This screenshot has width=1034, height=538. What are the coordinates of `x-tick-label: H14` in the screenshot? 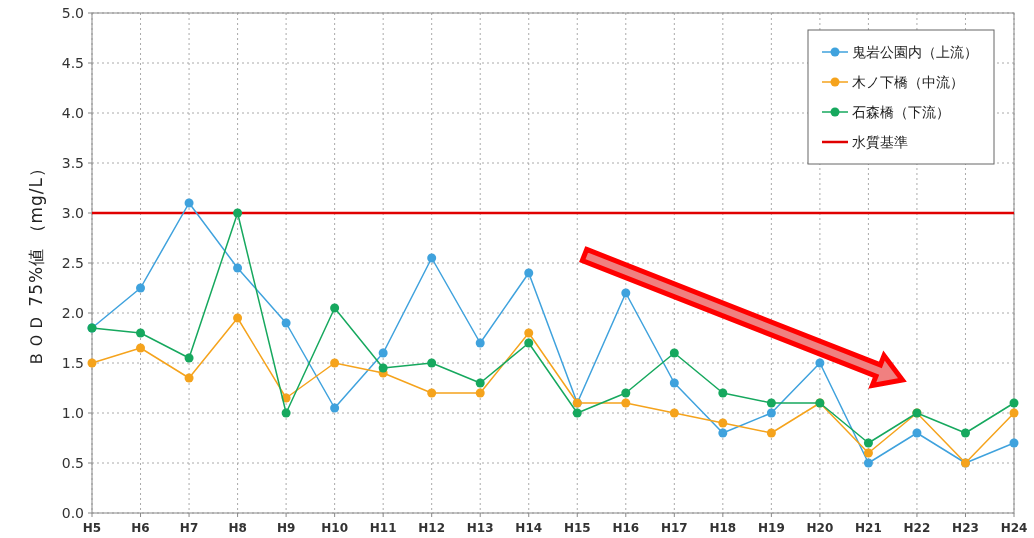 It's located at (529, 528).